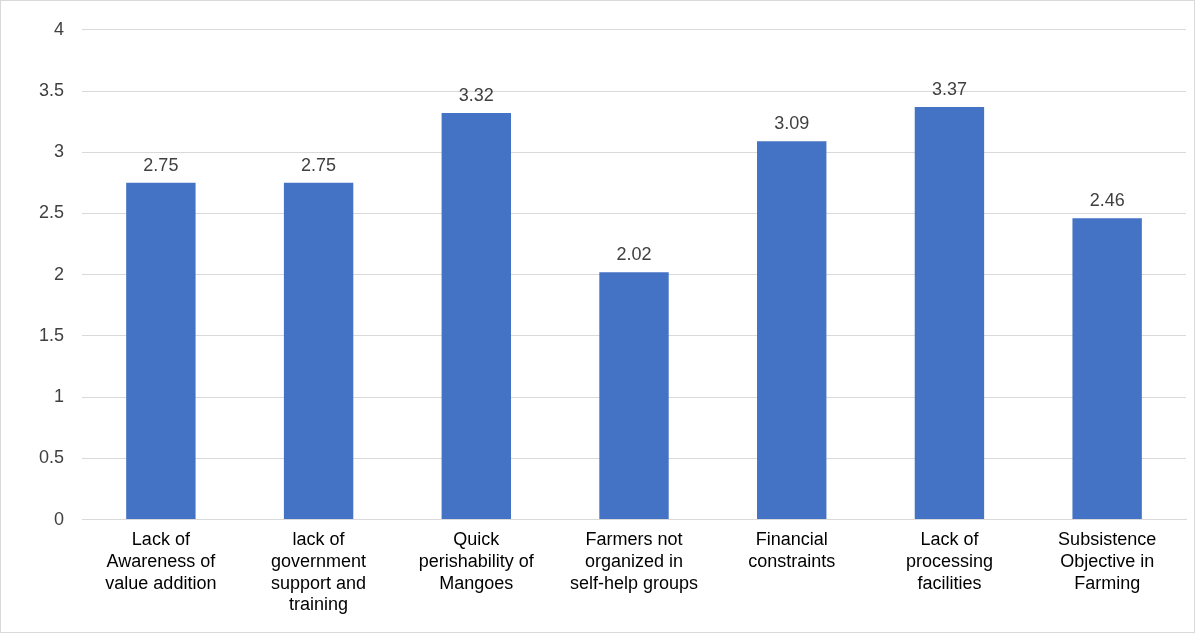 The height and width of the screenshot is (635, 1197). Describe the element at coordinates (59, 28) in the screenshot. I see `y-tick-label: 4` at that location.